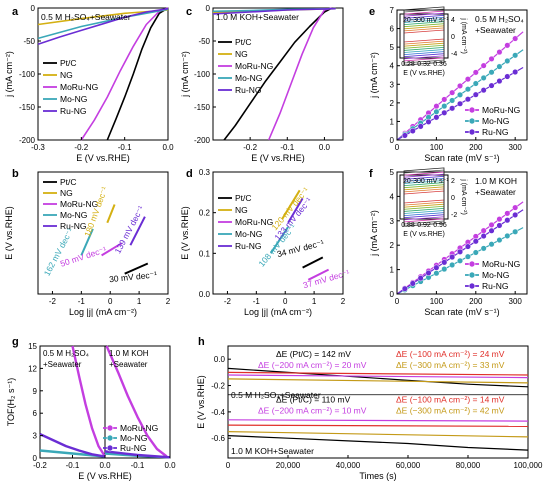  I want to click on y-tick-label: -150, so click(202, 107).